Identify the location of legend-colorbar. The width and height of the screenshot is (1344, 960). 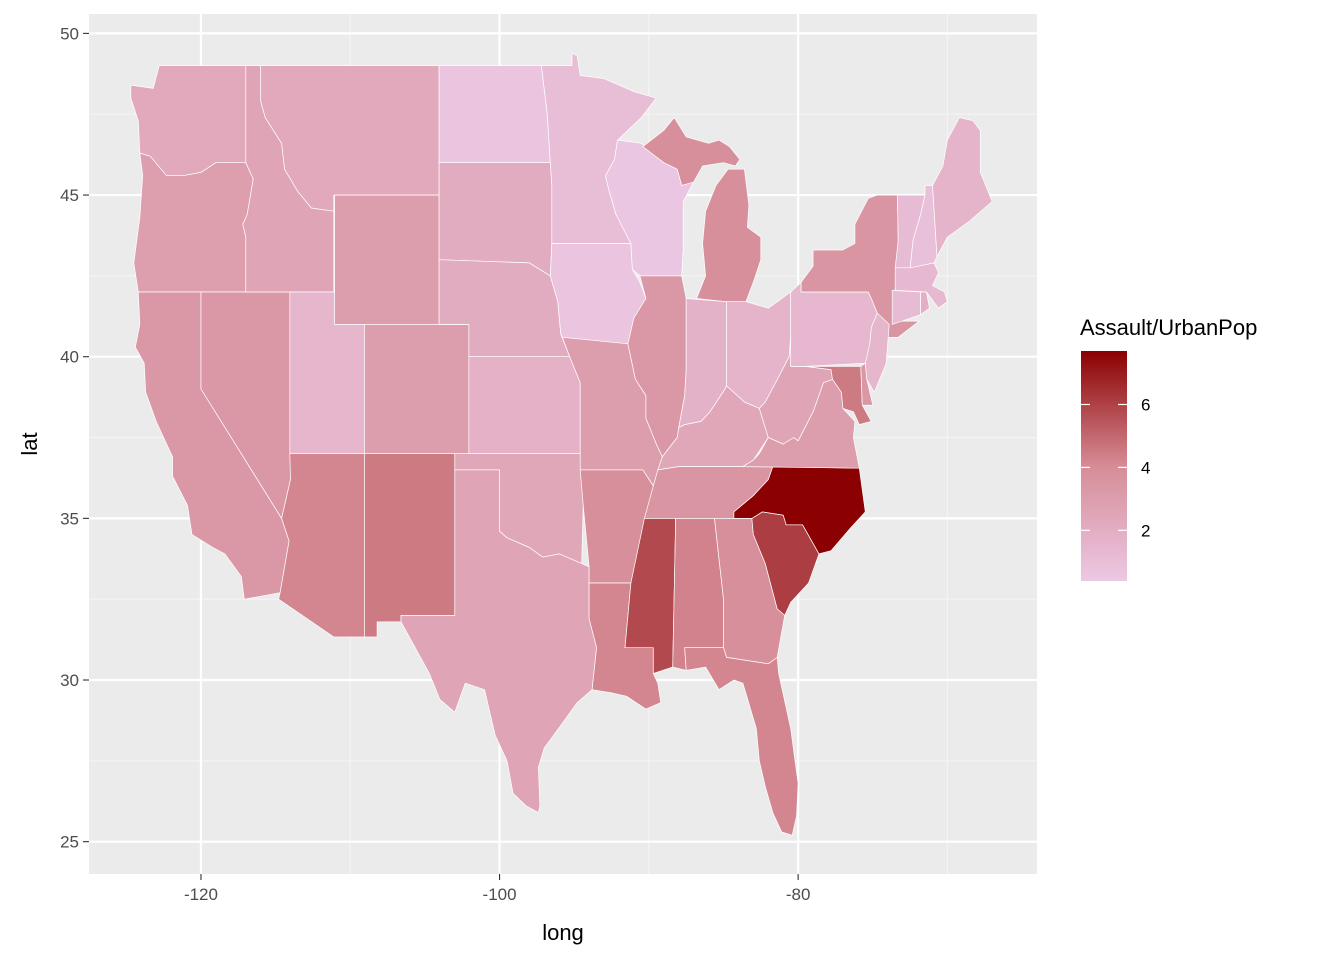
(1104, 466).